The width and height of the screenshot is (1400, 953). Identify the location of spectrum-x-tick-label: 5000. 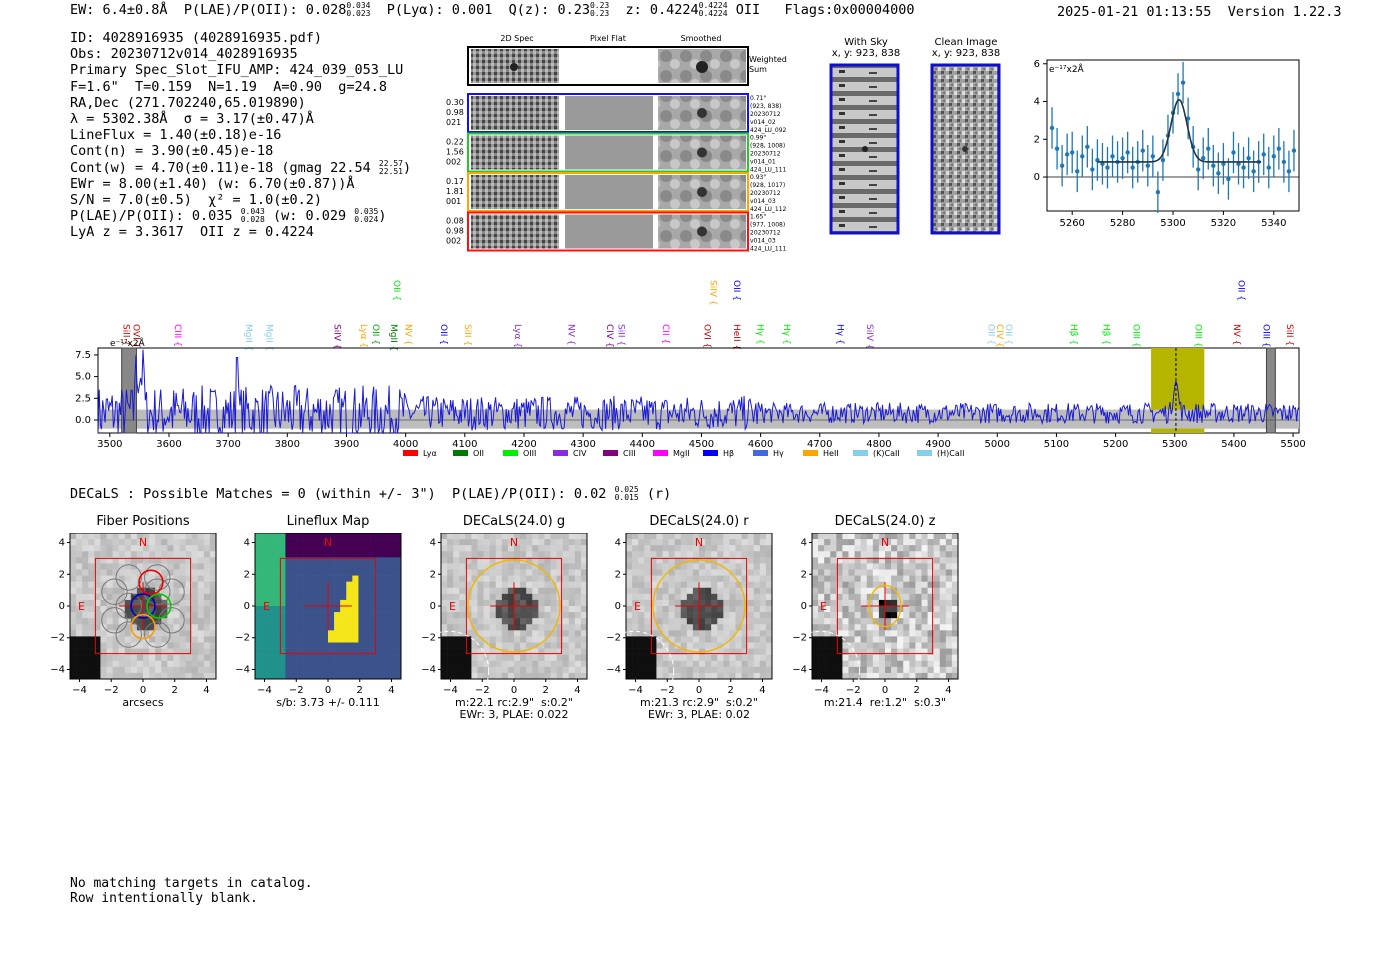
(997, 444).